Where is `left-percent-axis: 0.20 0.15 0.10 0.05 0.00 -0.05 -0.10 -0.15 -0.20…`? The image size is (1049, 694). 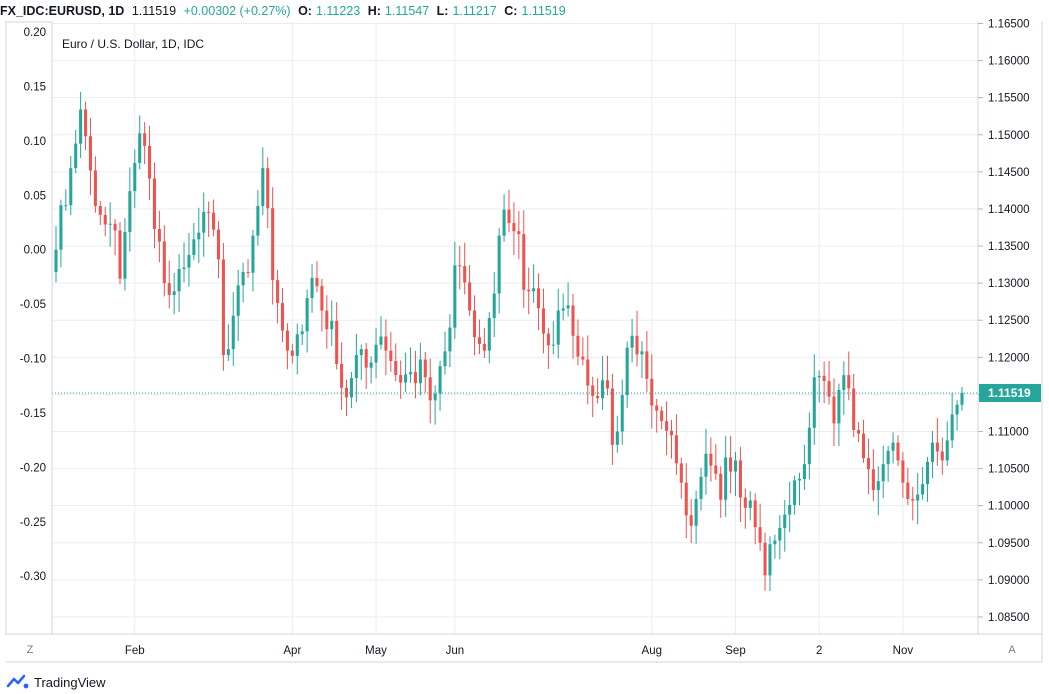
left-percent-axis: 0.20 0.15 0.10 0.05 0.00 -0.05 -0.10 -0.15 -0.20… is located at coordinates (33, 305).